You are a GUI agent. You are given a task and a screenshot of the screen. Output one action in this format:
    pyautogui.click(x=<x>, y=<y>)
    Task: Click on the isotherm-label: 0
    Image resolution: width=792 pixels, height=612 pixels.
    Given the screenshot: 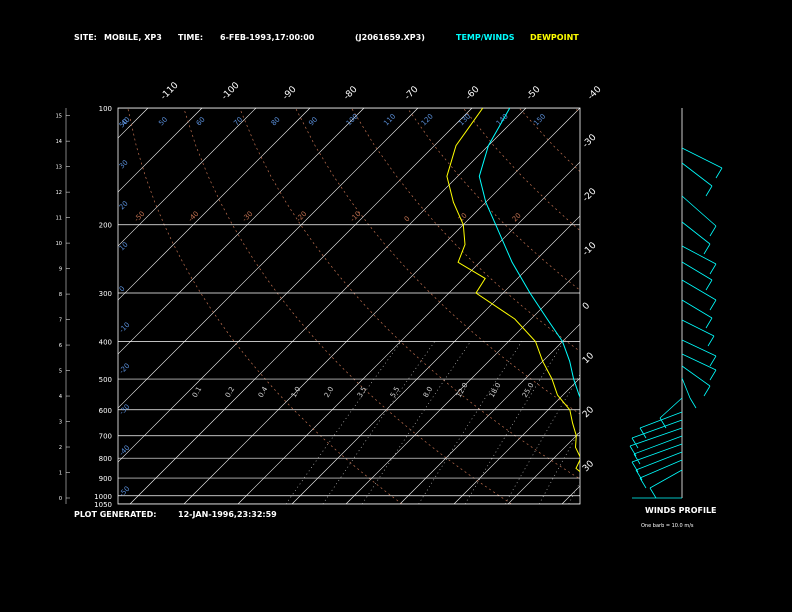 What is the action you would take?
    pyautogui.click(x=586, y=306)
    